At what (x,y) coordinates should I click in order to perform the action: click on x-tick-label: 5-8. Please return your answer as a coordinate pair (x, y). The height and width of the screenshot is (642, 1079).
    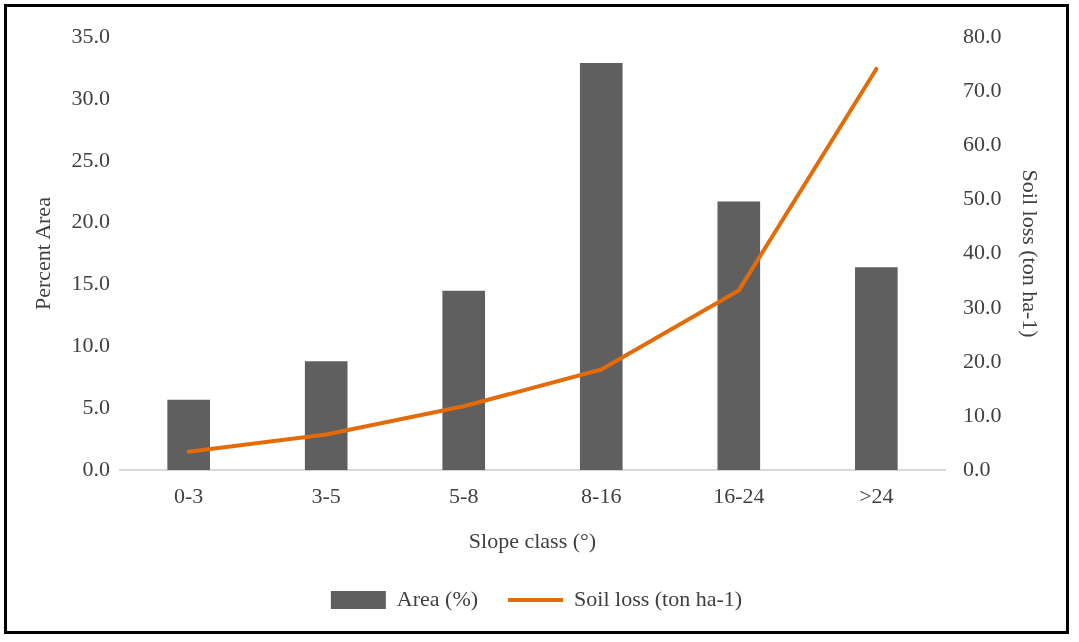
    Looking at the image, I should click on (464, 496).